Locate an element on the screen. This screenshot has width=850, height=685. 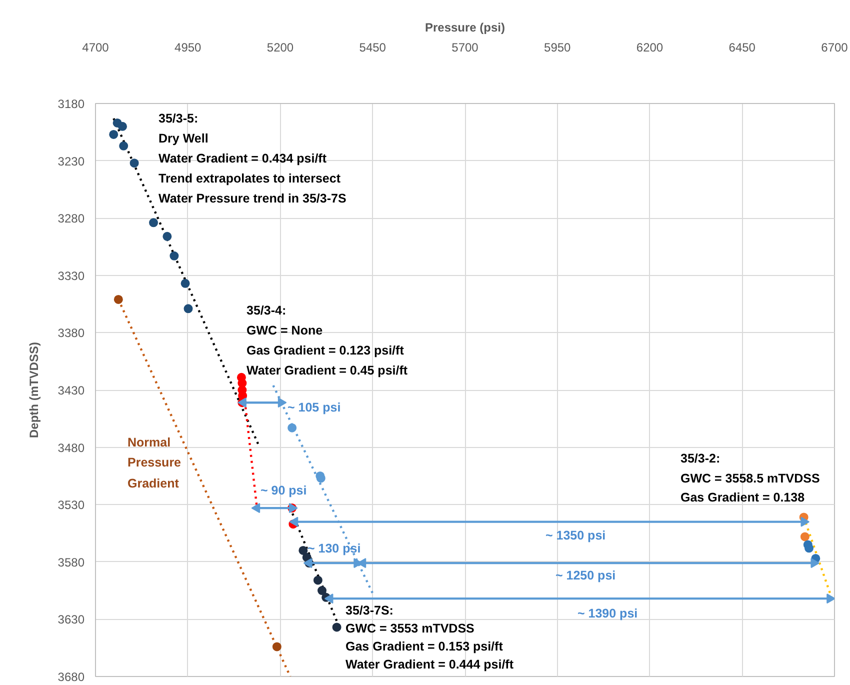
x-tick-label: 5950 is located at coordinates (558, 47).